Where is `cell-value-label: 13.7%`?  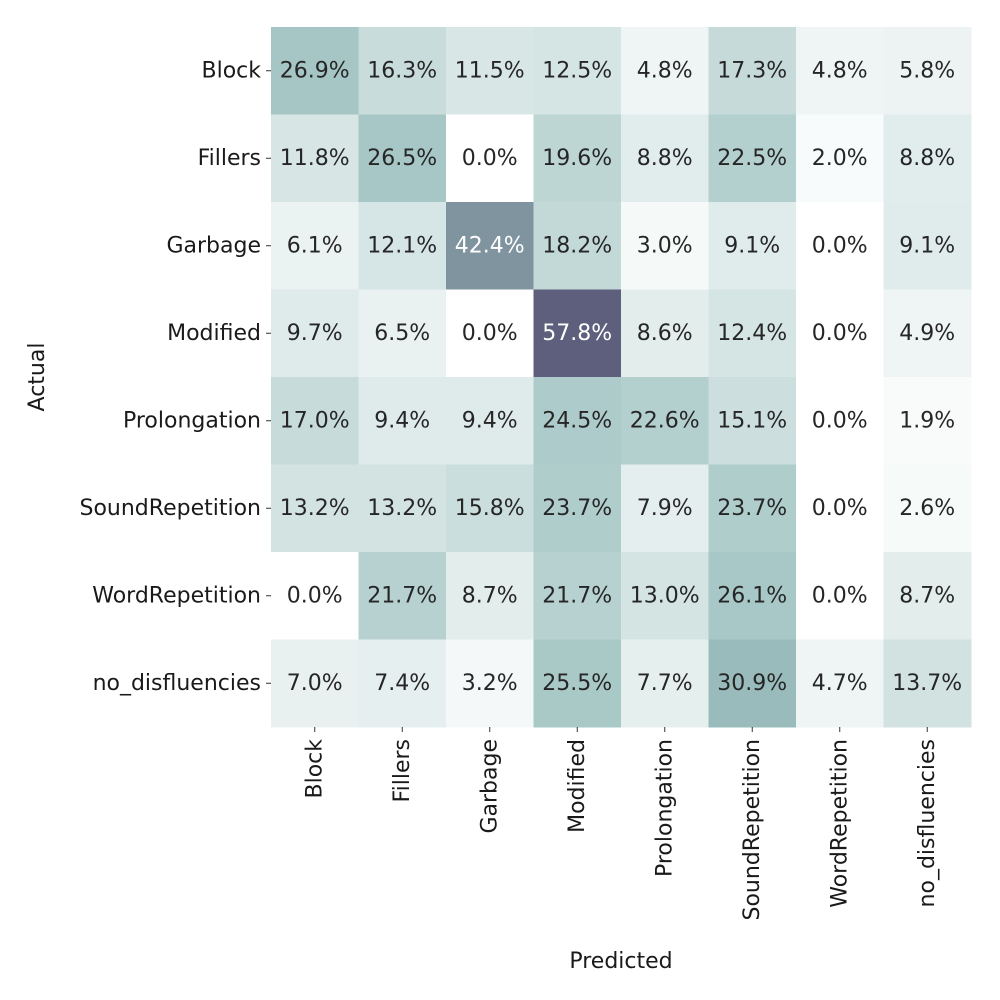
cell-value-label: 13.7% is located at coordinates (927, 683).